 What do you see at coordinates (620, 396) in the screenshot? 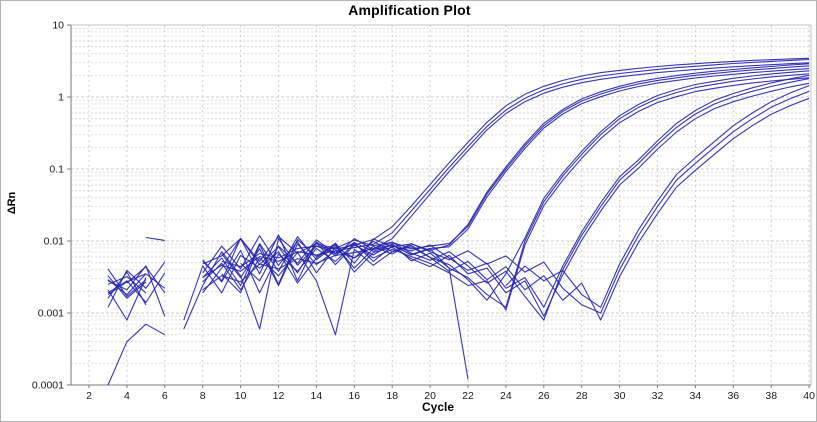
I see `x-tick-label: 30` at bounding box center [620, 396].